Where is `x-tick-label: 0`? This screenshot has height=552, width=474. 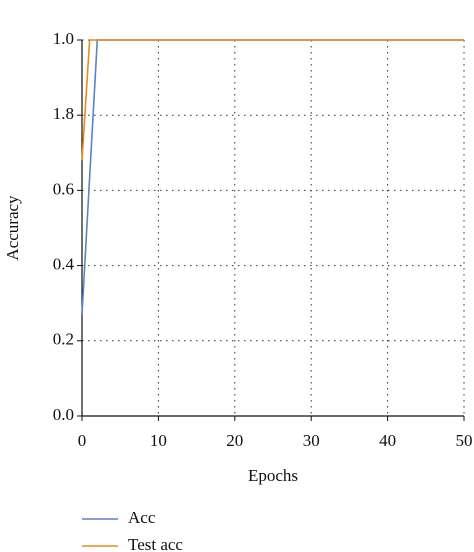 x-tick-label: 0 is located at coordinates (82, 440).